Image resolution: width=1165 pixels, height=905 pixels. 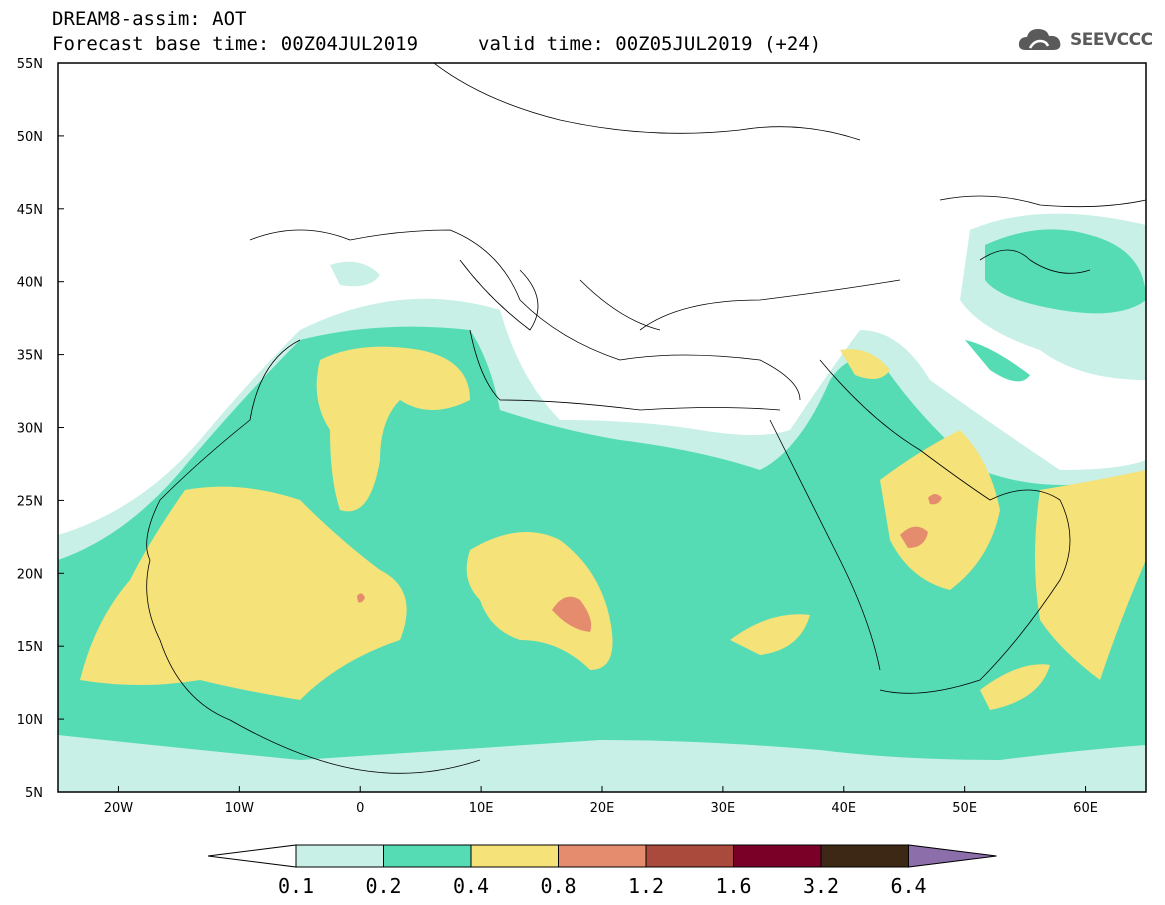 I want to click on colorbar-label: 0.2, so click(x=383, y=886).